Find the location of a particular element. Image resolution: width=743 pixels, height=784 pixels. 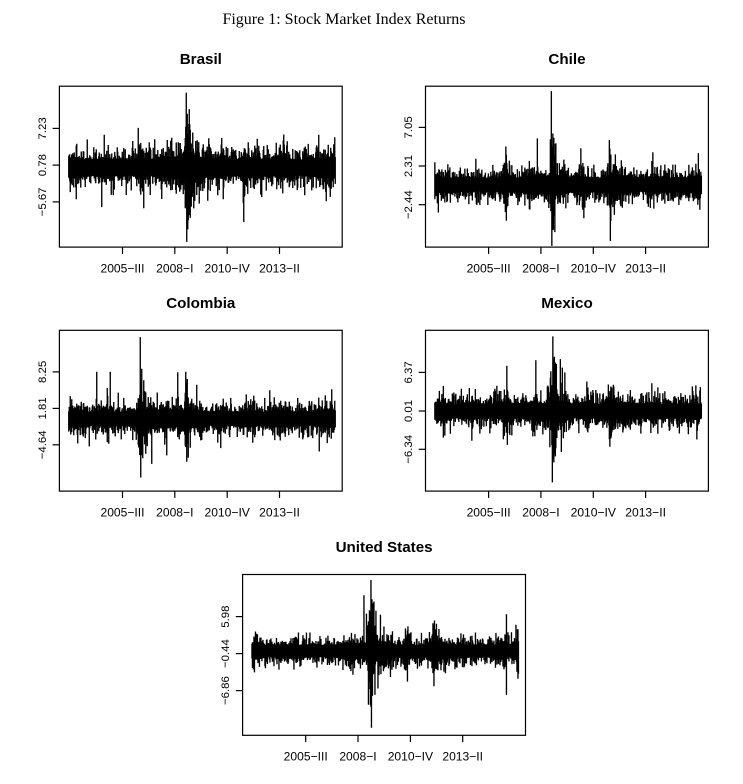

svg-text: United States is located at coordinates (384, 547).